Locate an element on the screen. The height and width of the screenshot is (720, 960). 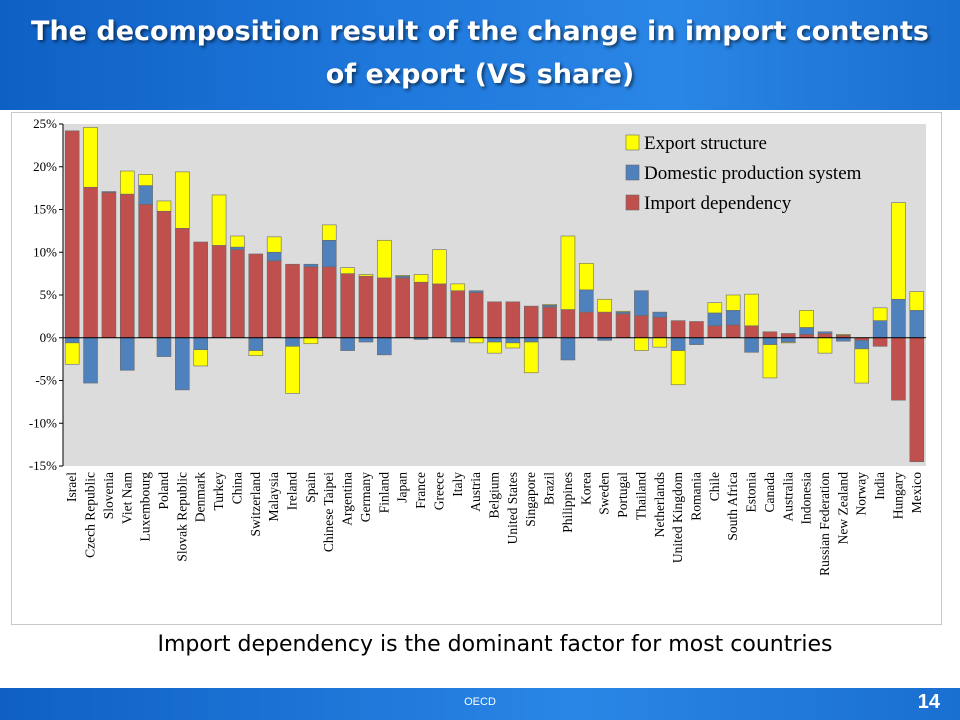
x-tick-label: Switzerland is located at coordinates (255, 504).